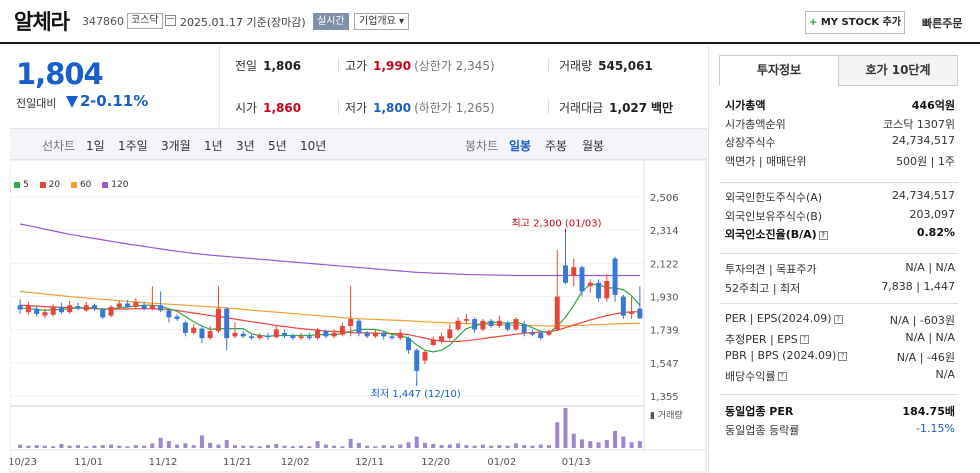 The image size is (980, 473). Describe the element at coordinates (95, 146) in the screenshot. I see `period-1d: 1일` at that location.